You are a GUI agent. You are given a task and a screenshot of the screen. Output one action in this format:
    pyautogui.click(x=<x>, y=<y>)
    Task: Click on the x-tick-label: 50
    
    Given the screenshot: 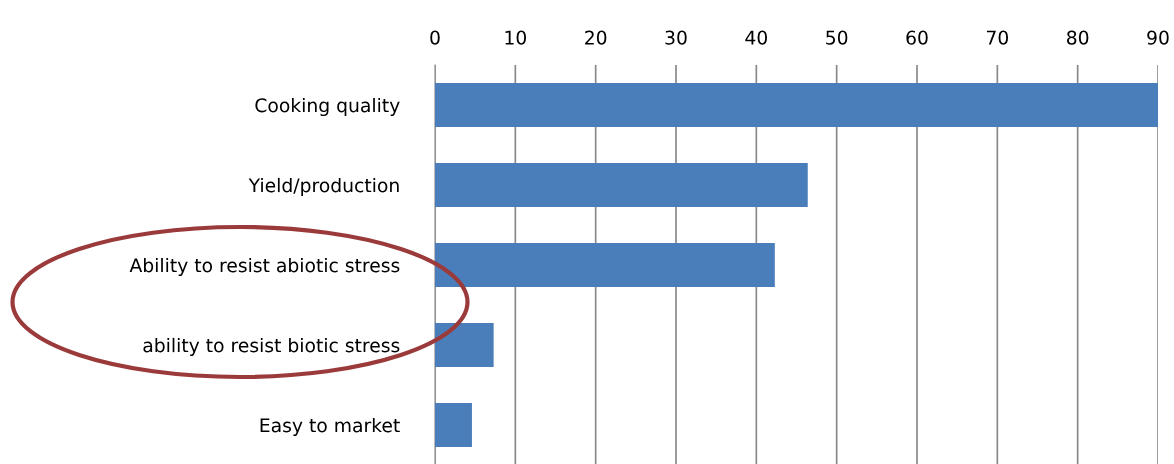 What is the action you would take?
    pyautogui.click(x=837, y=37)
    